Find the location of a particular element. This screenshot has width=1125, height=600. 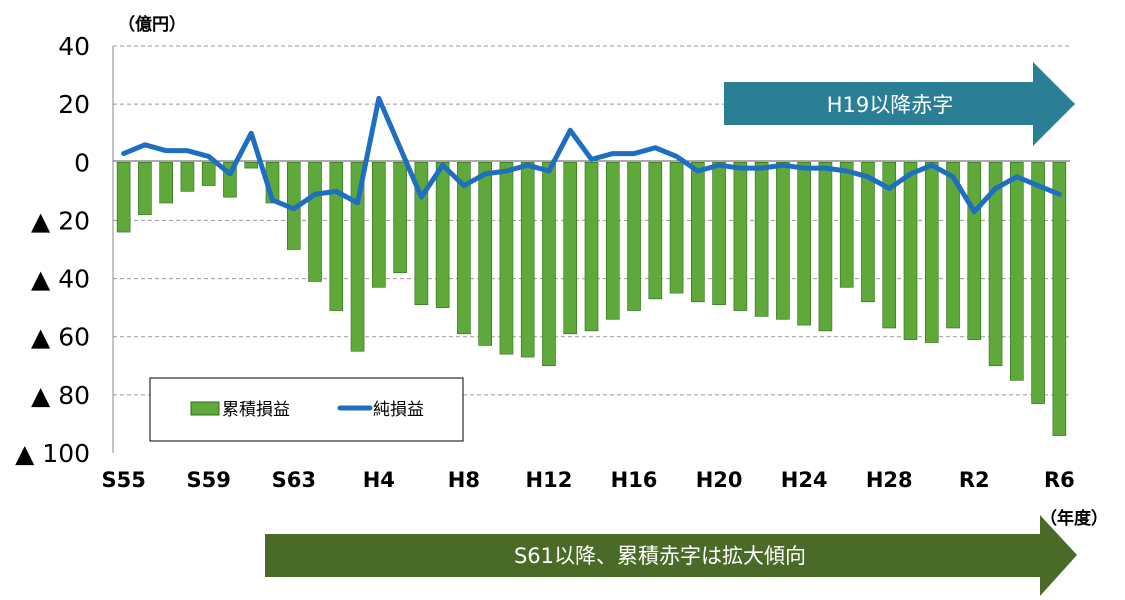

y-unit-label: （億円） is located at coordinates (152, 24).